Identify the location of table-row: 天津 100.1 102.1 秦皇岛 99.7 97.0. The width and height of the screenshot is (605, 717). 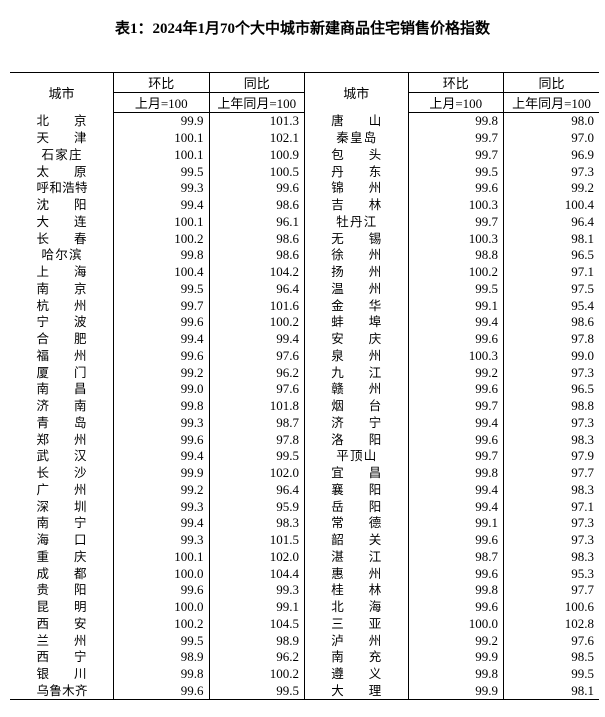
(304, 138).